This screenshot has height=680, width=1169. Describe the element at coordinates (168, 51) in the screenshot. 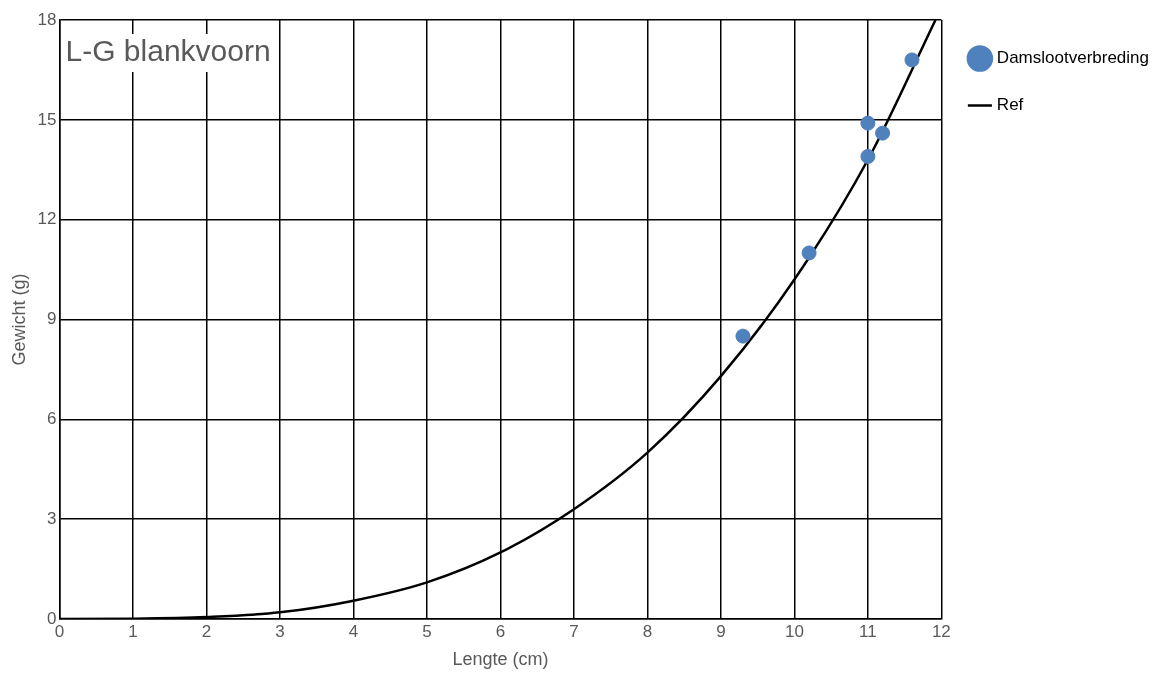

I see `text: L-G blankvoorn` at that location.